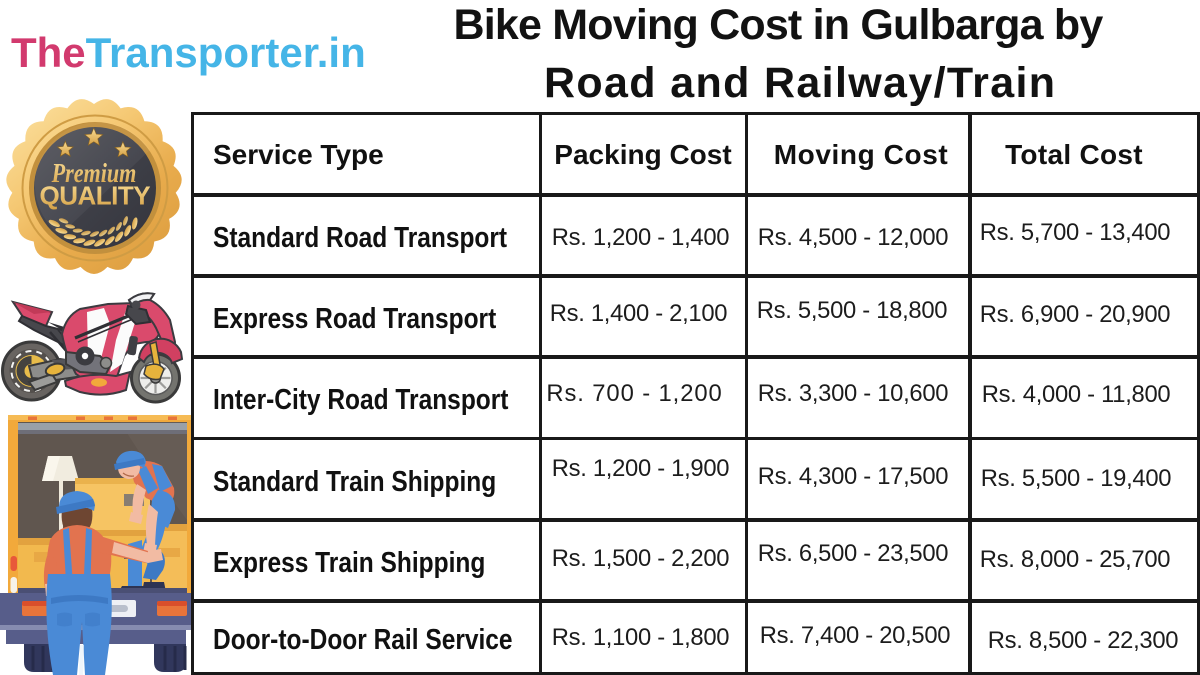 This screenshot has height=675, width=1200. Describe the element at coordinates (94, 174) in the screenshot. I see `svg-text: Premium` at that location.